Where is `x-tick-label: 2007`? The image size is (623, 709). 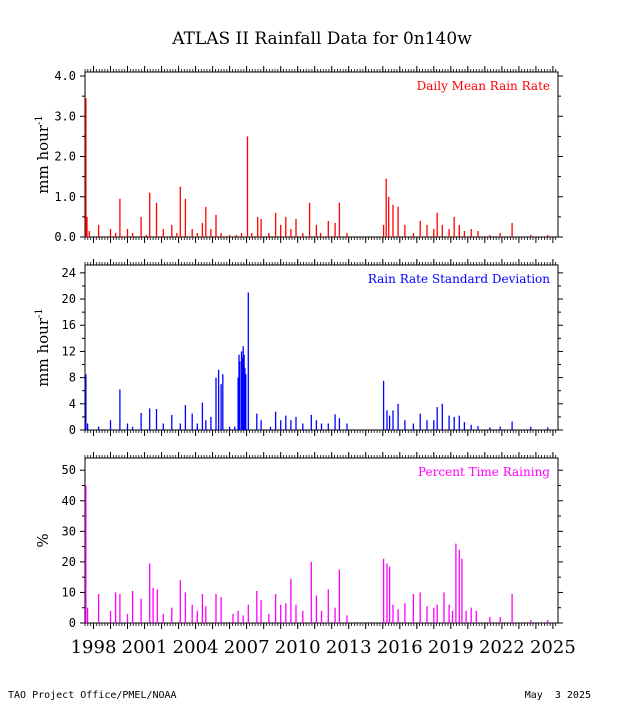 x-tick-label: 2007 is located at coordinates (247, 647).